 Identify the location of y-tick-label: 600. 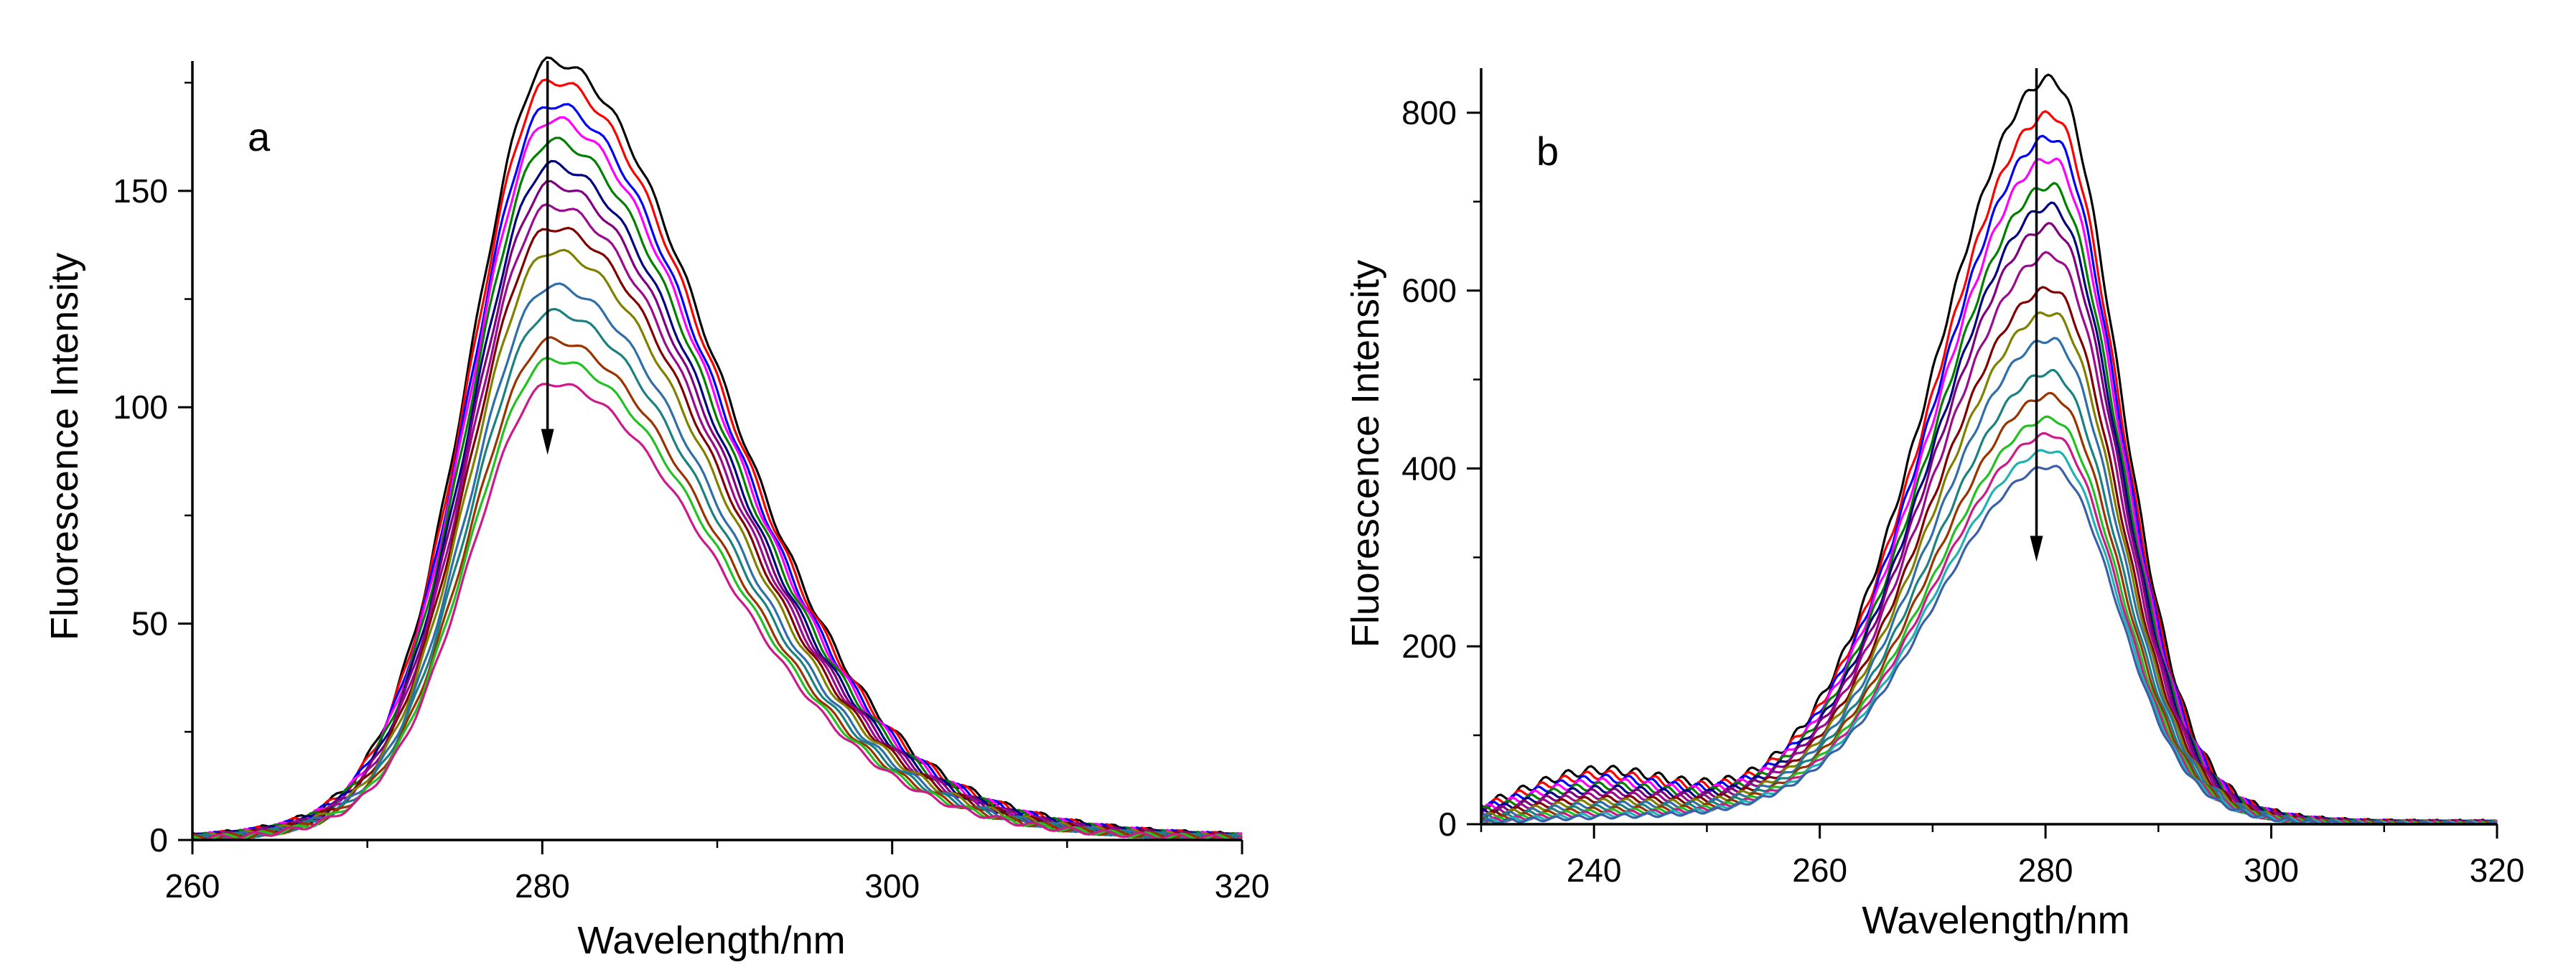
(1429, 290).